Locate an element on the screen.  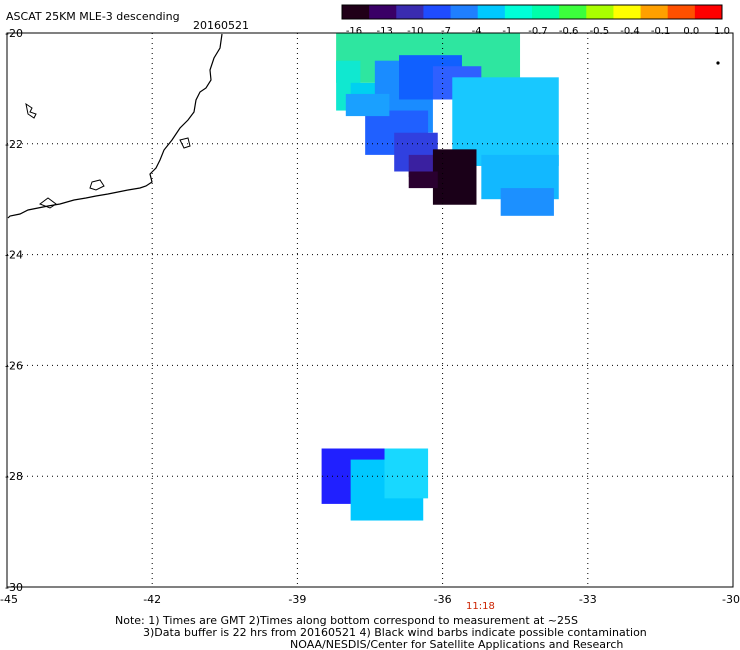
colorbar-tick-label: -0.4 is located at coordinates (630, 31).